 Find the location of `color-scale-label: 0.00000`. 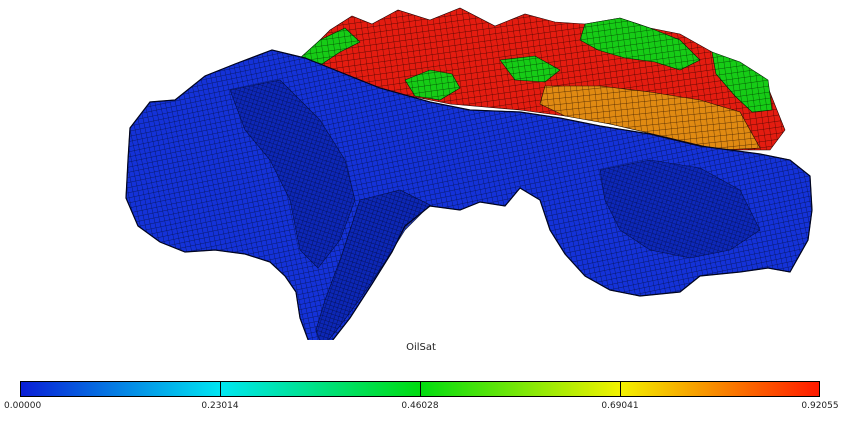

color-scale-label: 0.00000 is located at coordinates (23, 406).